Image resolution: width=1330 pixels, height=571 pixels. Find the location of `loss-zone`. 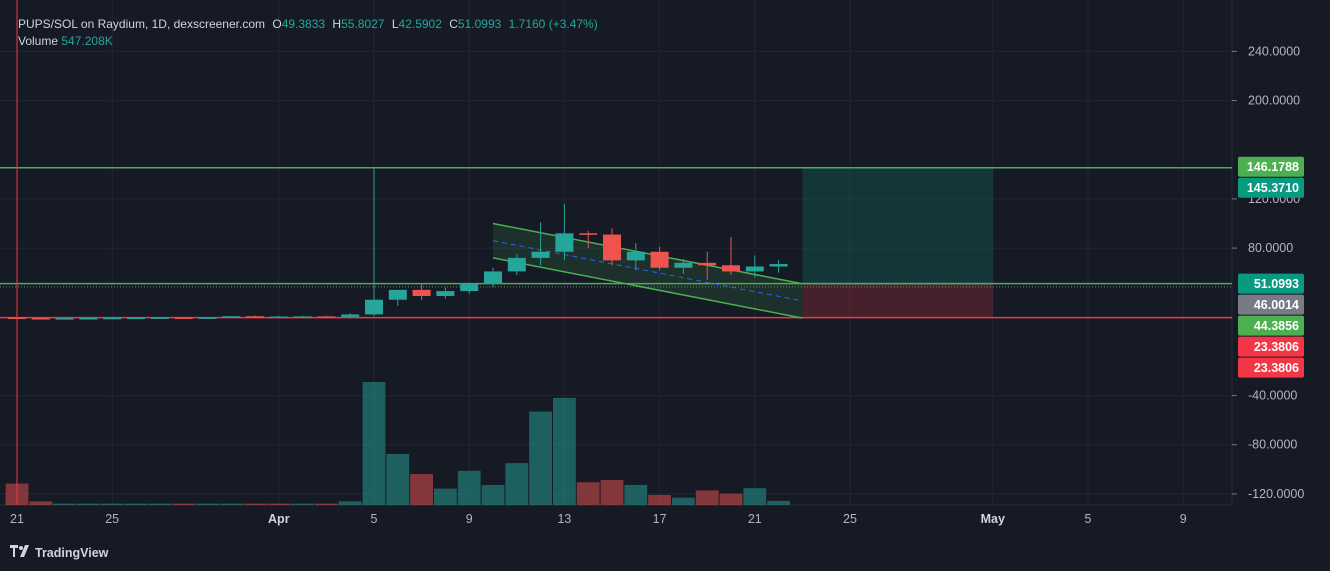

loss-zone is located at coordinates (897, 300).